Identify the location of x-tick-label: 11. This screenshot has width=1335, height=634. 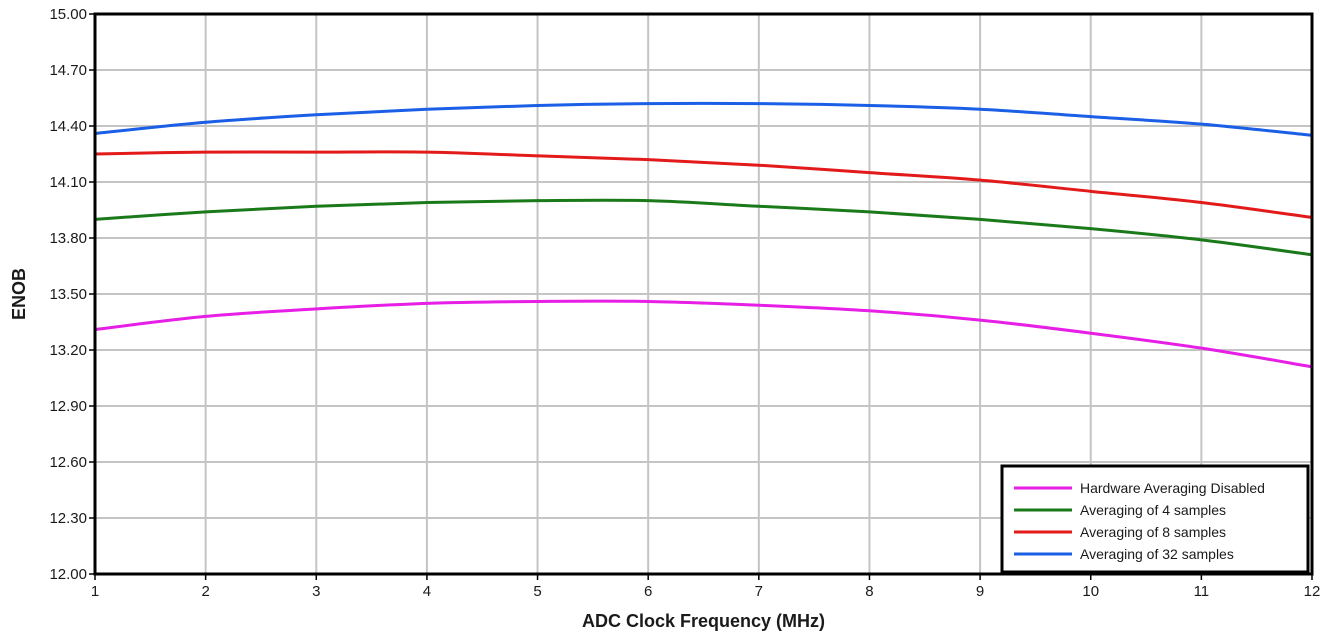
(1202, 591).